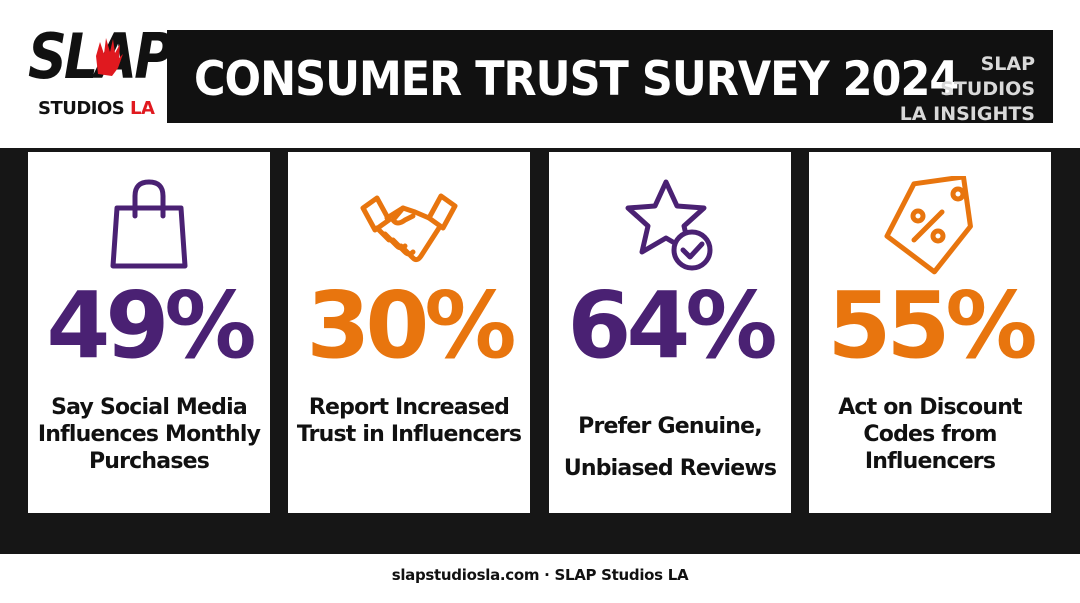  Describe the element at coordinates (411, 325) in the screenshot. I see `stat-value: 30%` at that location.